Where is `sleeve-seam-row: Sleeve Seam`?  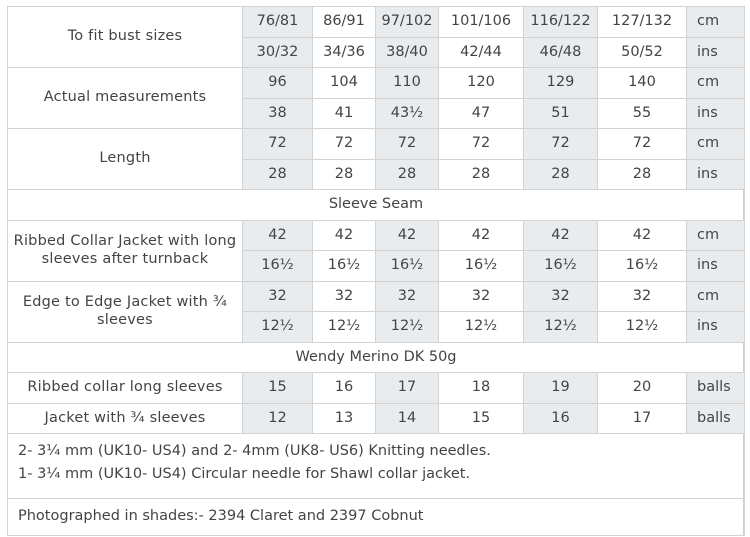 sleeve-seam-row: Sleeve Seam is located at coordinates (376, 205).